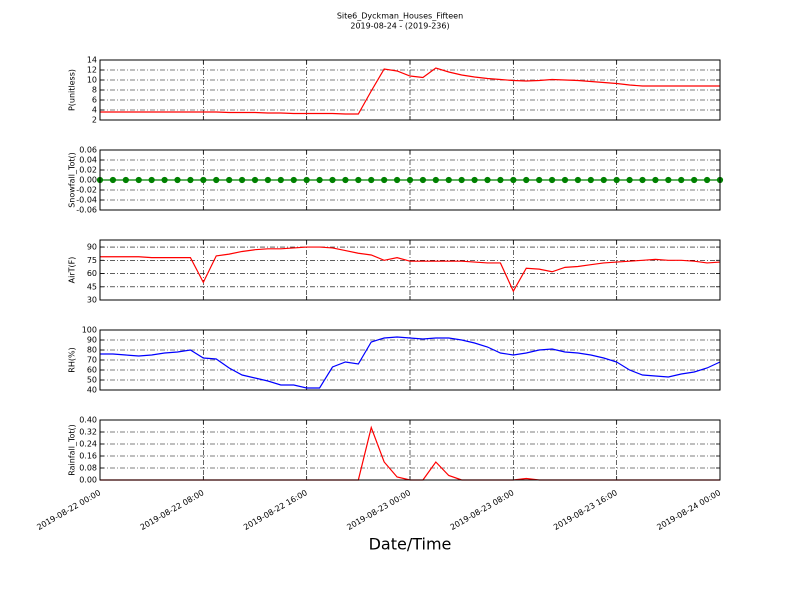  Describe the element at coordinates (94, 120) in the screenshot. I see `y-tick-label: 2` at that location.